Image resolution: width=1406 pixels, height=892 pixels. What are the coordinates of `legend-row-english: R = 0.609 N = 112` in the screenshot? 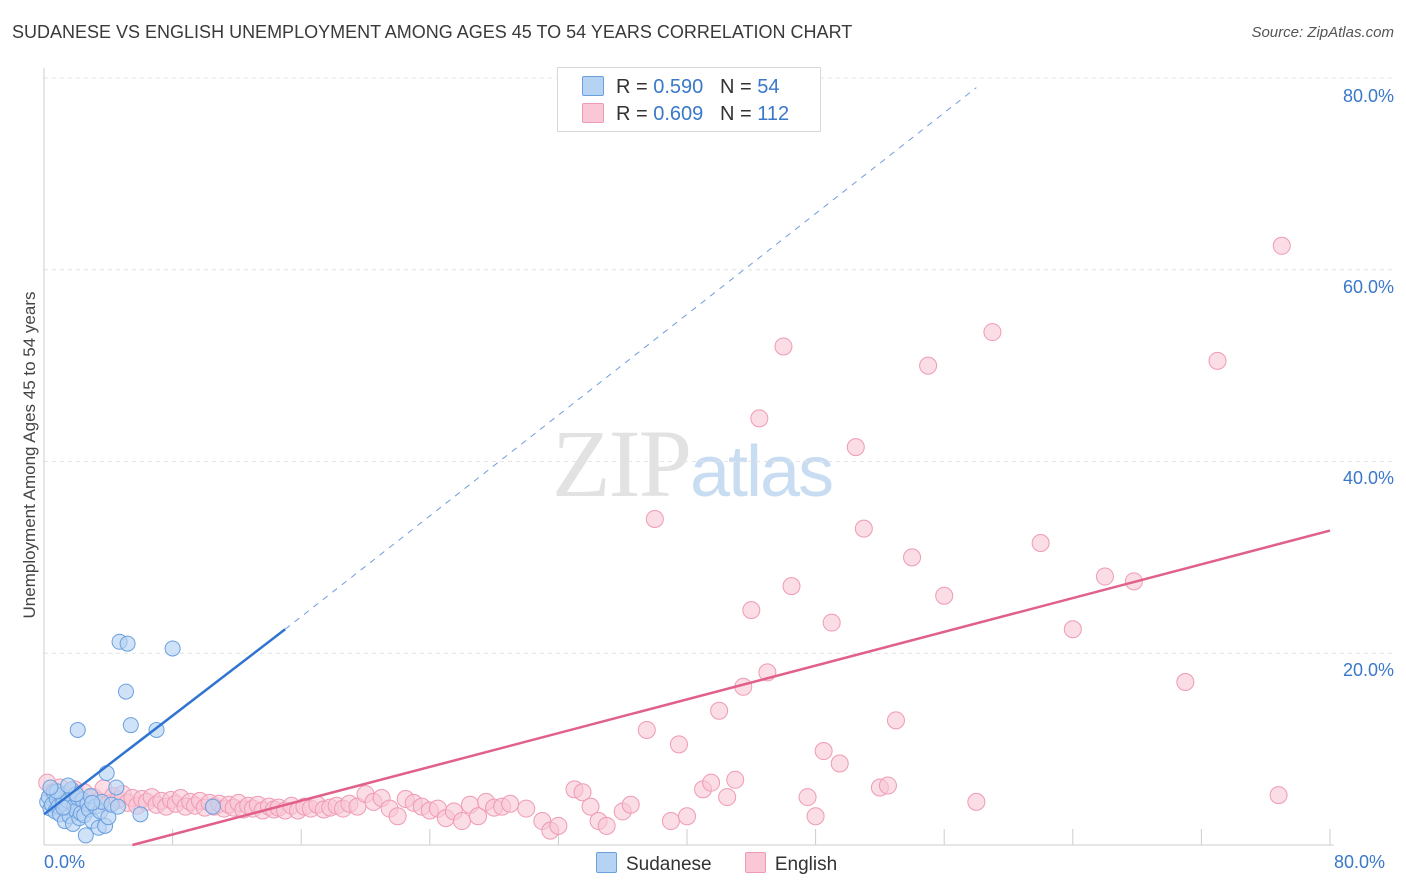 It's located at (685, 114).